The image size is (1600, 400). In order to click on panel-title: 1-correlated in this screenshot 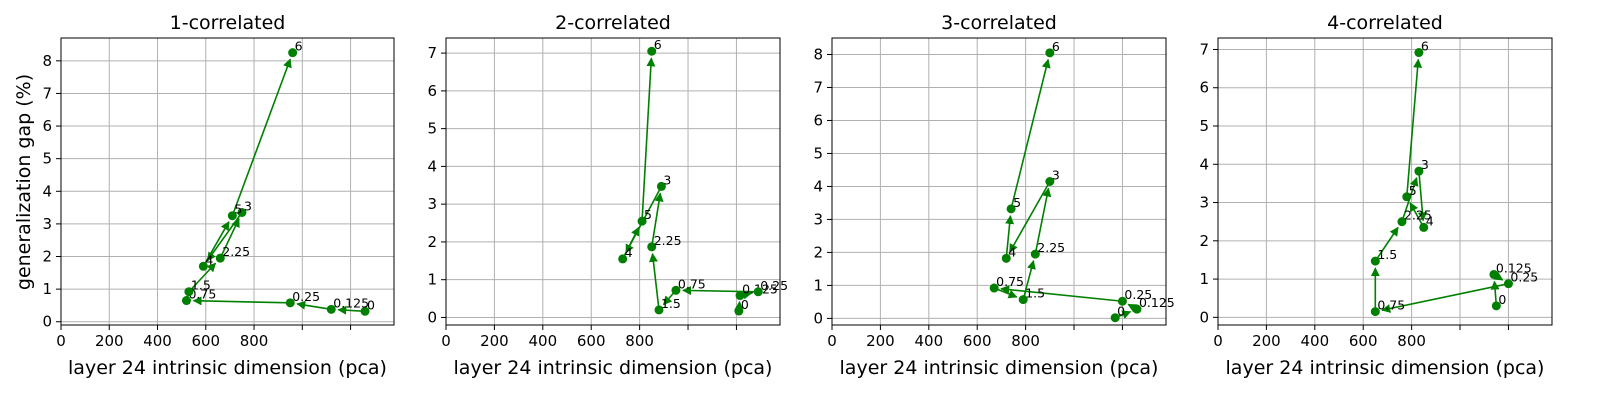, I will do `click(228, 23)`.